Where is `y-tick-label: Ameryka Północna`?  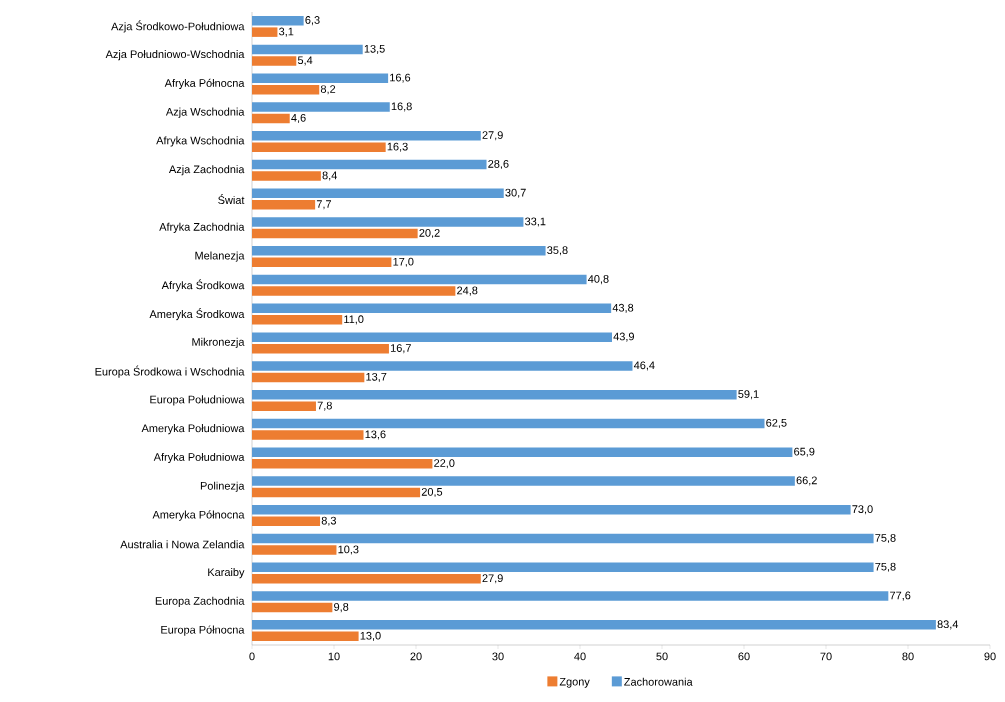 y-tick-label: Ameryka Północna is located at coordinates (198, 515).